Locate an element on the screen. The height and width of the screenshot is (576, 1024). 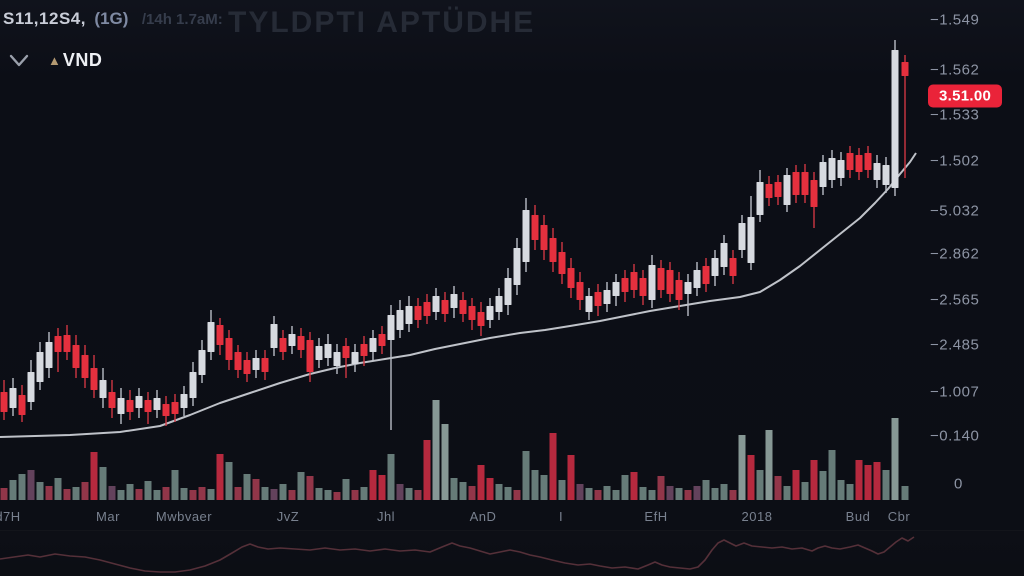
time-axis: d7H Mar Mwbvaer JvZ Jhl AnD I EfH 2018 Bud Cbr is located at coordinates (512, 516).